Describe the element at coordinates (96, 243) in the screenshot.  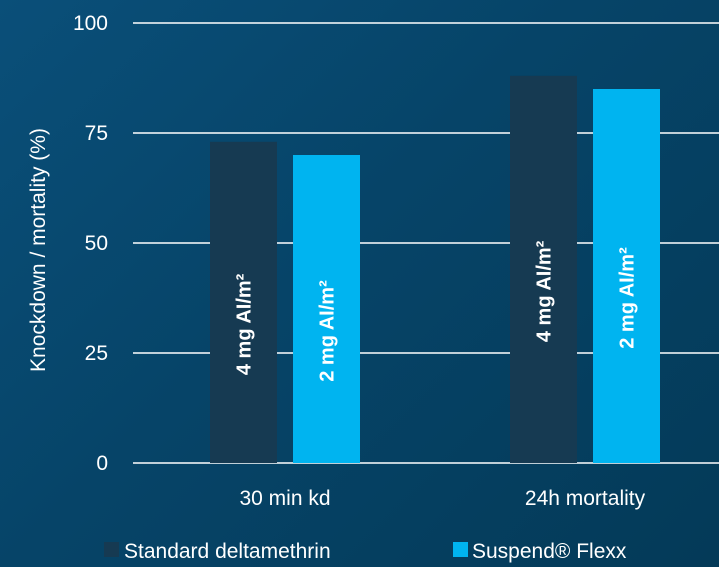
I see `y-tick-label: 50` at that location.